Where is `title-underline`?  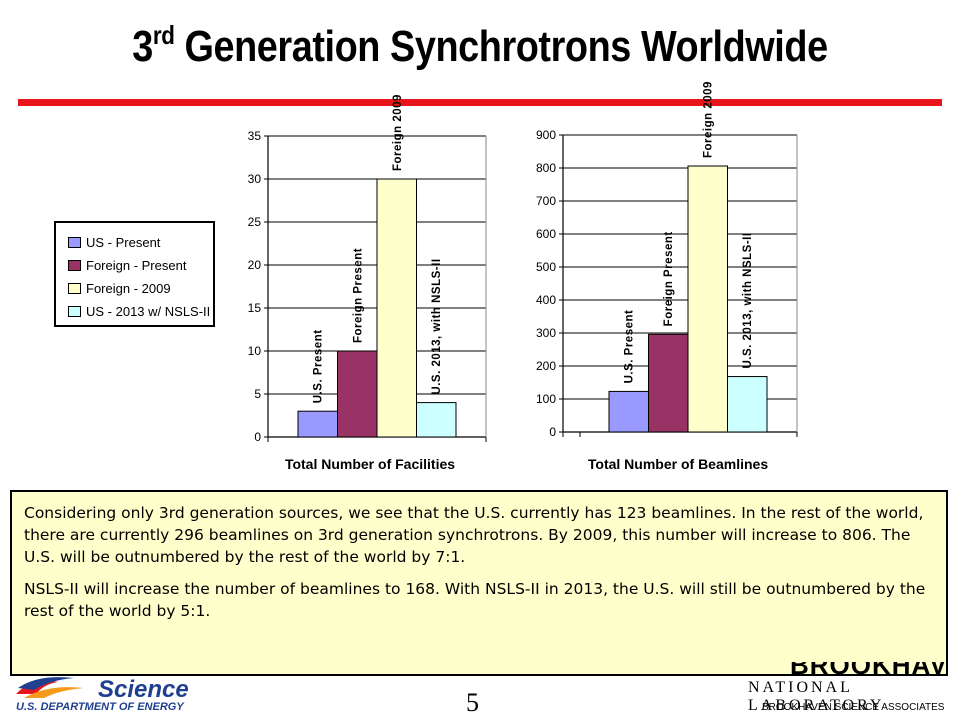 title-underline is located at coordinates (480, 102).